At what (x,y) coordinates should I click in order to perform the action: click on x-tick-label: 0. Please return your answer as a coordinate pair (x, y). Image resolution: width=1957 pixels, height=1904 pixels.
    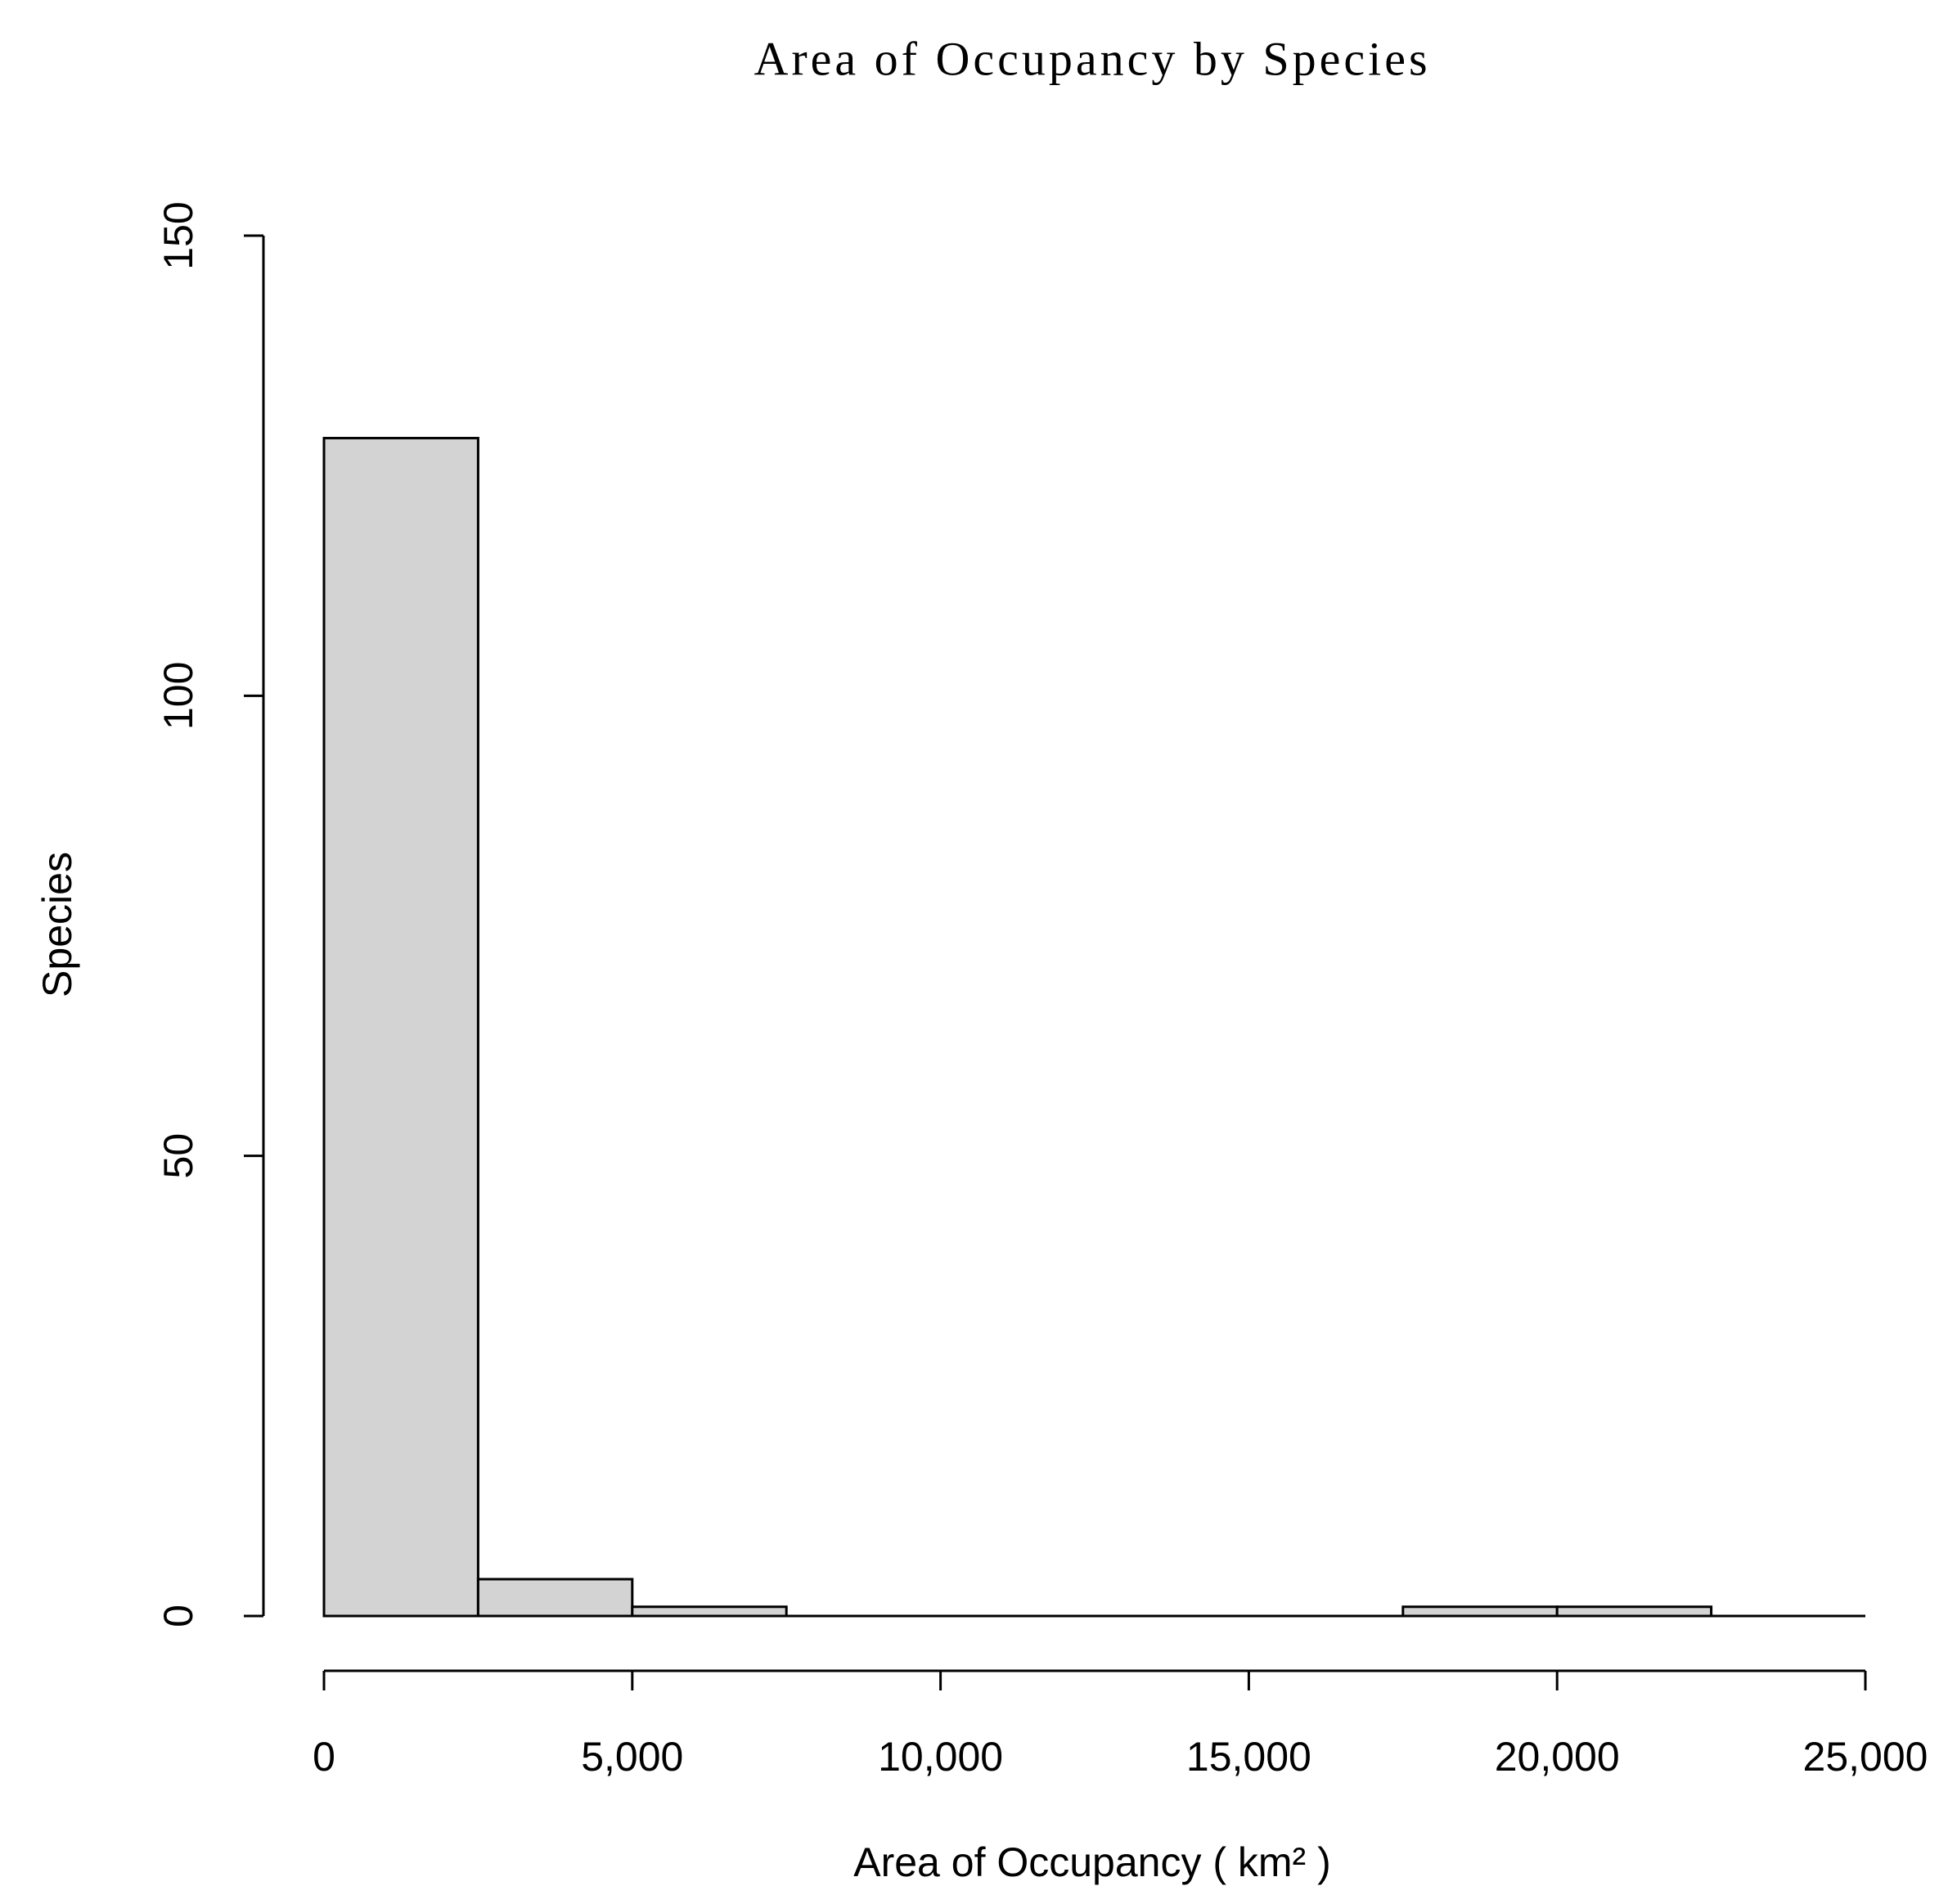
    Looking at the image, I should click on (324, 1757).